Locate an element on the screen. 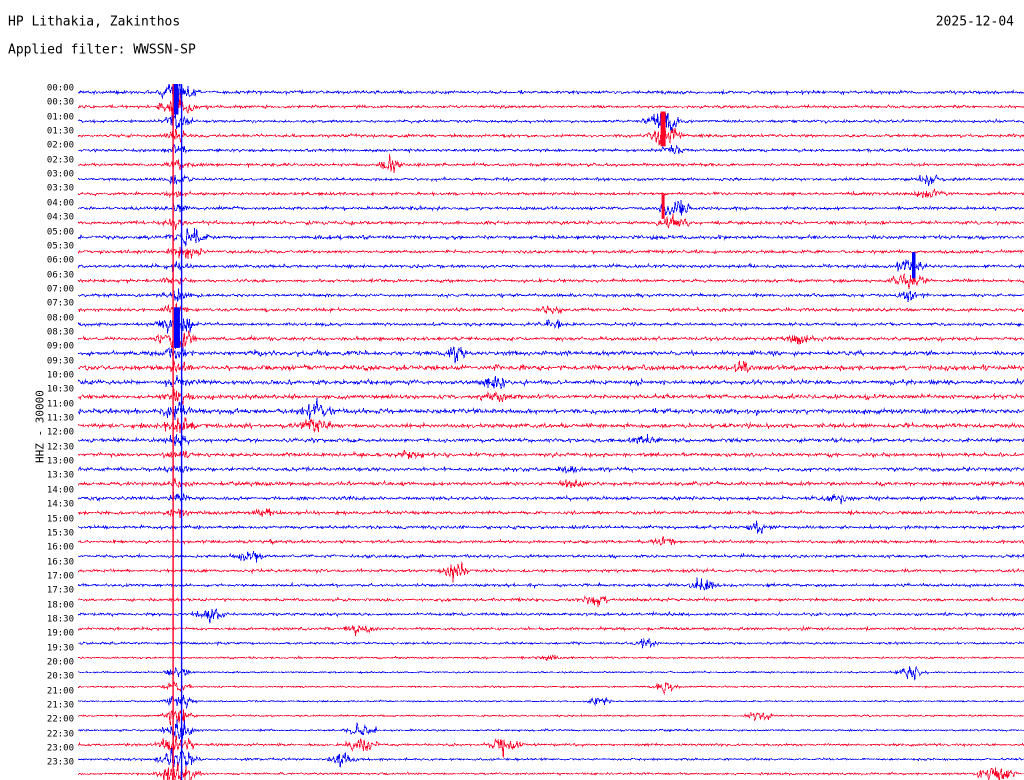 The width and height of the screenshot is (1024, 780). y-tick-label: 09:30 is located at coordinates (60, 361).